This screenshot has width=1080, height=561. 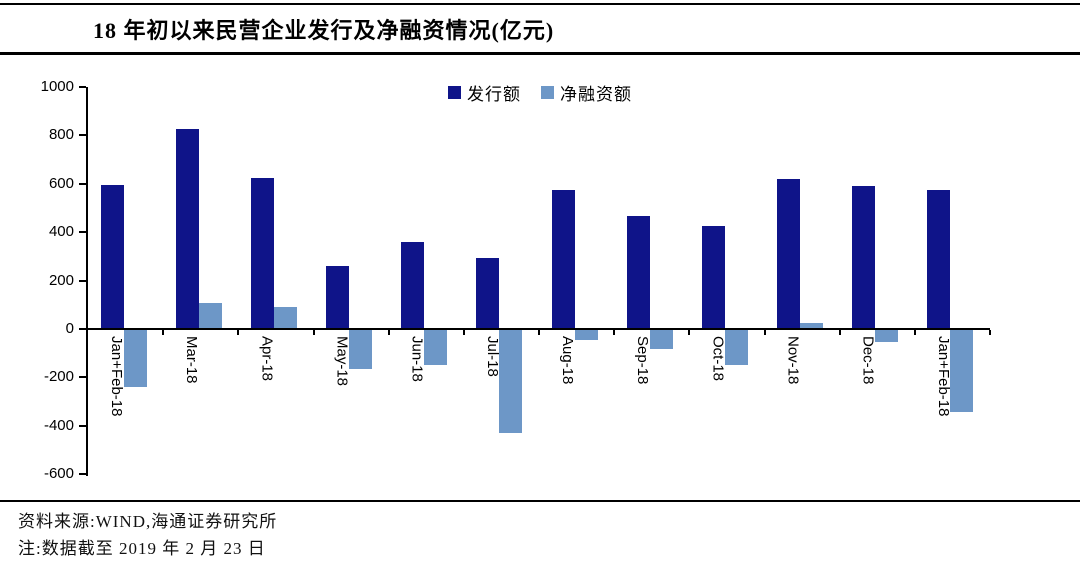 What do you see at coordinates (643, 360) in the screenshot?
I see `x-axis-label: Sep-18` at bounding box center [643, 360].